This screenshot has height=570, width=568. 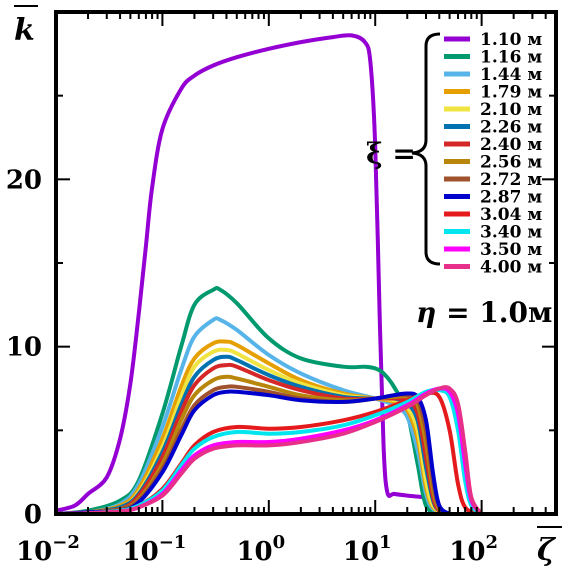 What do you see at coordinates (491, 542) in the screenshot?
I see `x-tick-exponent: 2` at bounding box center [491, 542].